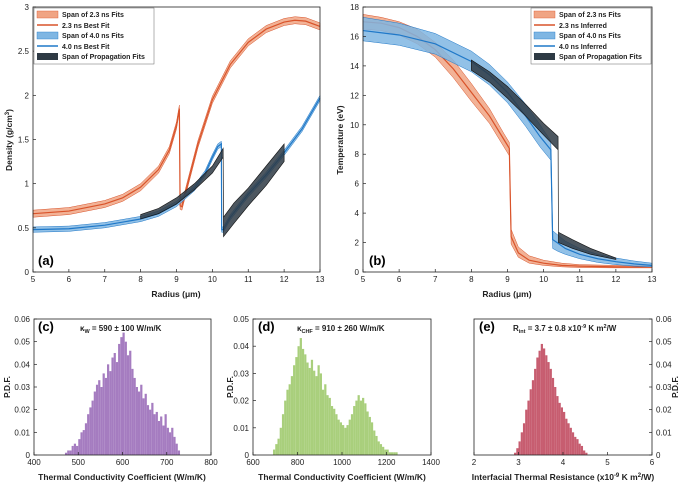  Describe the element at coordinates (27, 7) in the screenshot. I see `panel-a-ytick-label: 3` at that location.